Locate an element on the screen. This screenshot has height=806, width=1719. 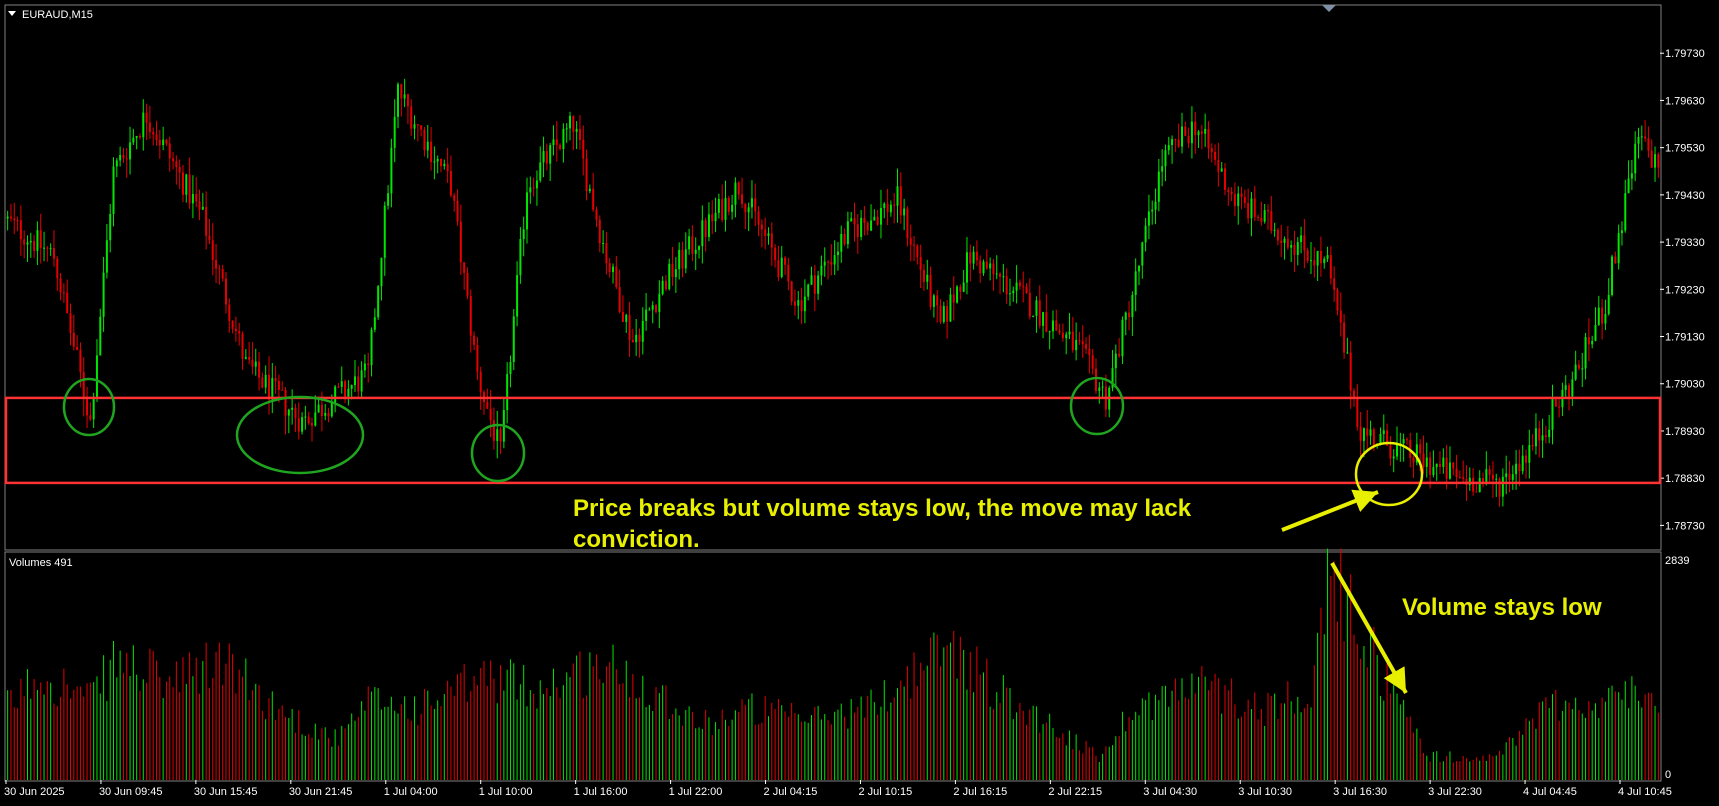
chart-shift-marker-icon is located at coordinates (1329, 8).